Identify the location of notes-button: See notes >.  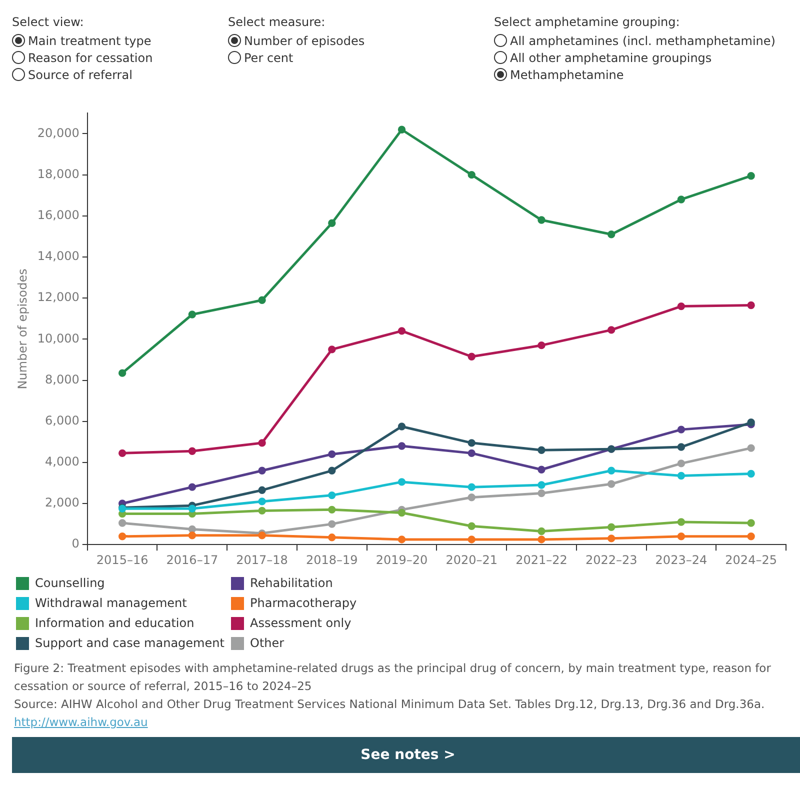
(406, 755).